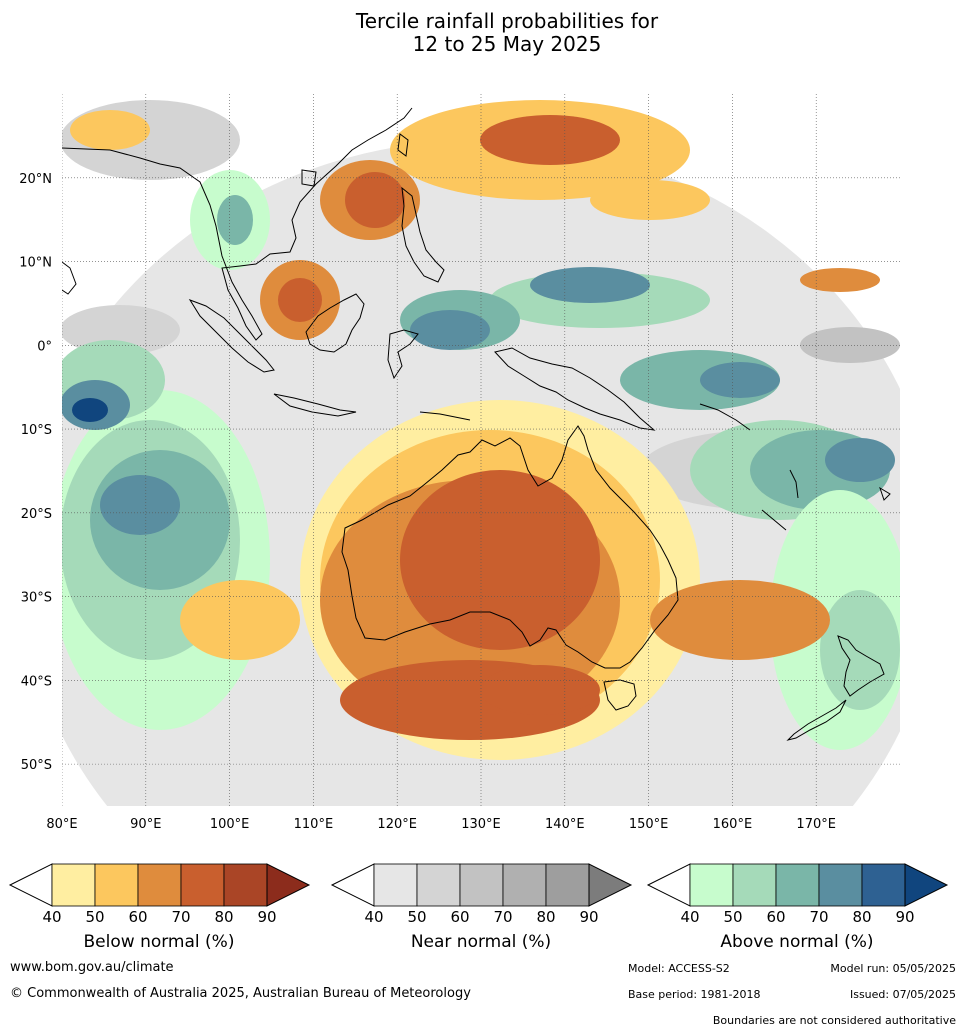 This screenshot has height=1035, width=965. What do you see at coordinates (36, 430) in the screenshot?
I see `lat-tick-label: 10°S` at bounding box center [36, 430].